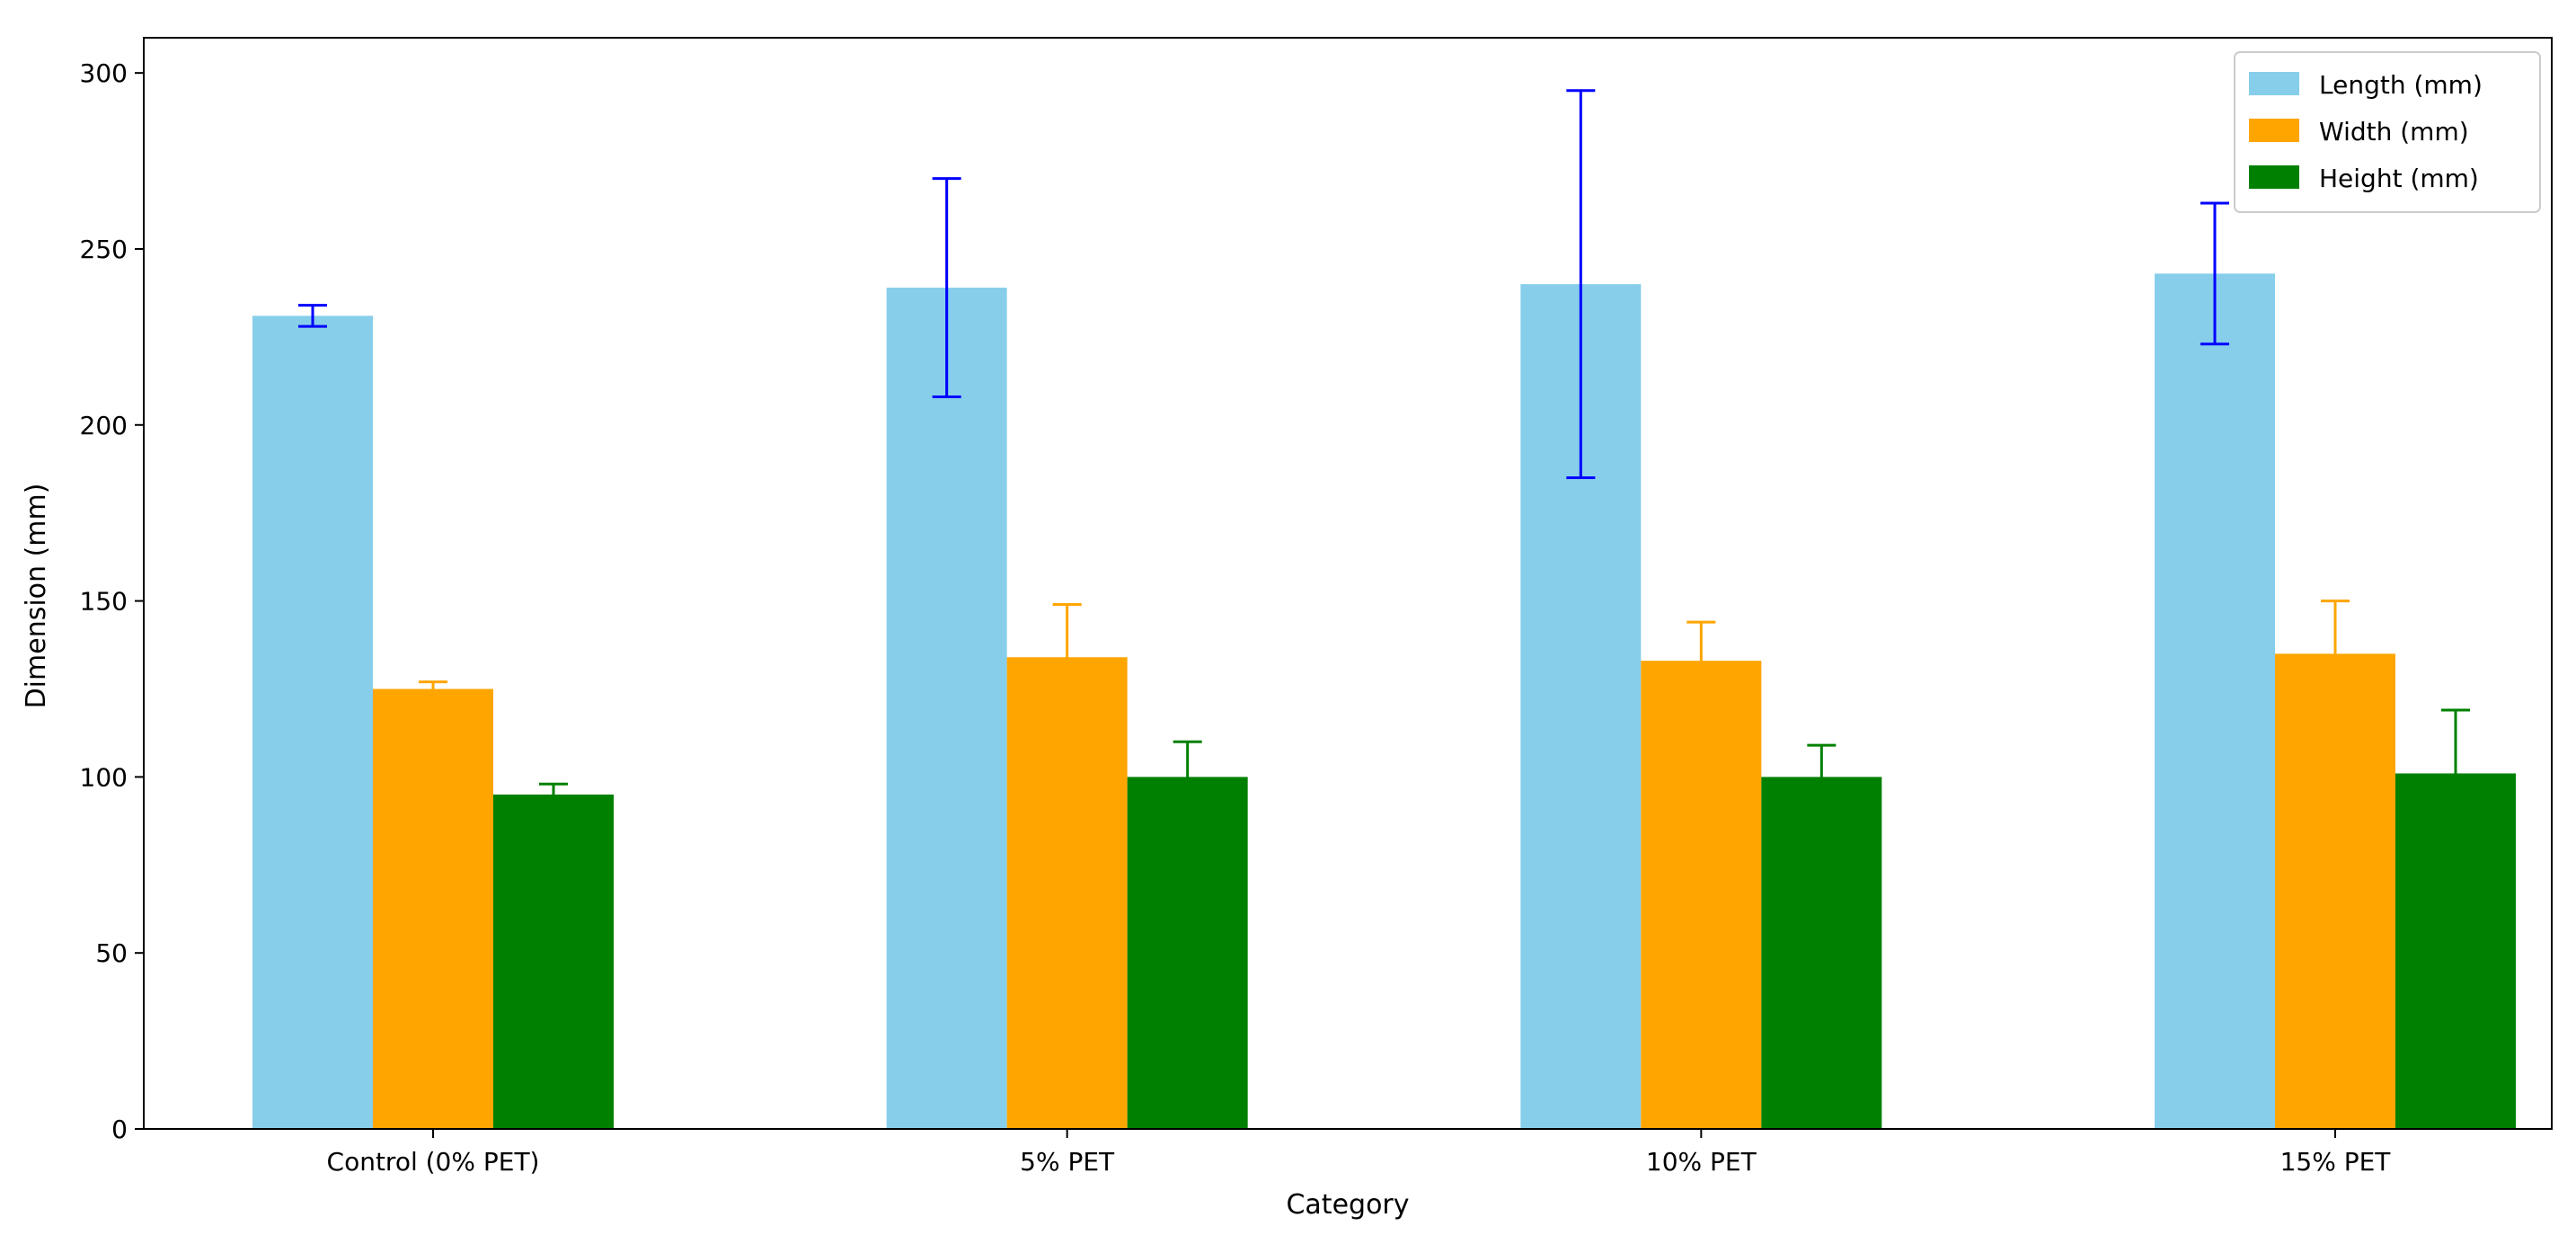  I want to click on y-tick-label: 300, so click(104, 73).